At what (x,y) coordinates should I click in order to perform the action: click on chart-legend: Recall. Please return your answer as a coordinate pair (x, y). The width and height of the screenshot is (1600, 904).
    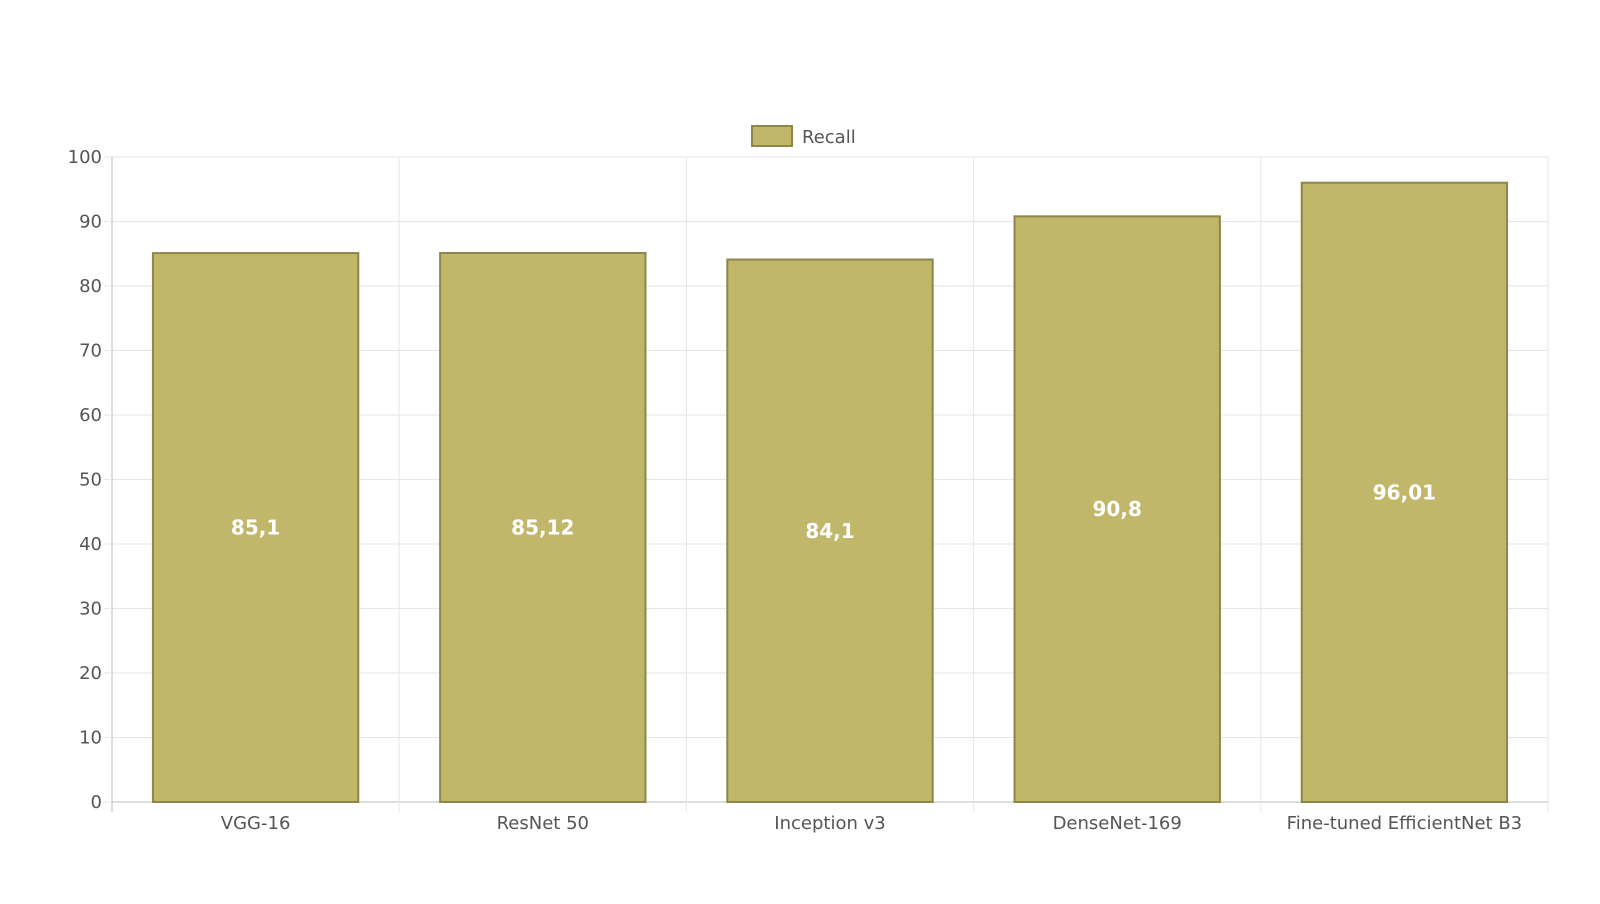
    Looking at the image, I should click on (803, 136).